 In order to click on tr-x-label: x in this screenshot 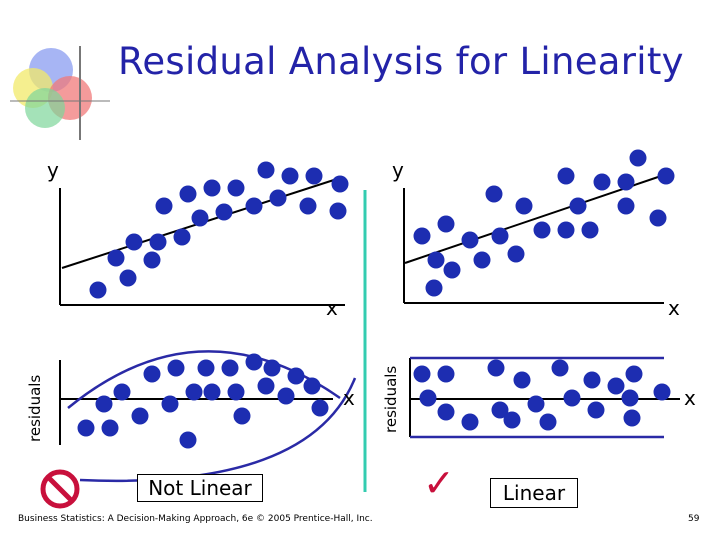, I will do `click(674, 308)`.